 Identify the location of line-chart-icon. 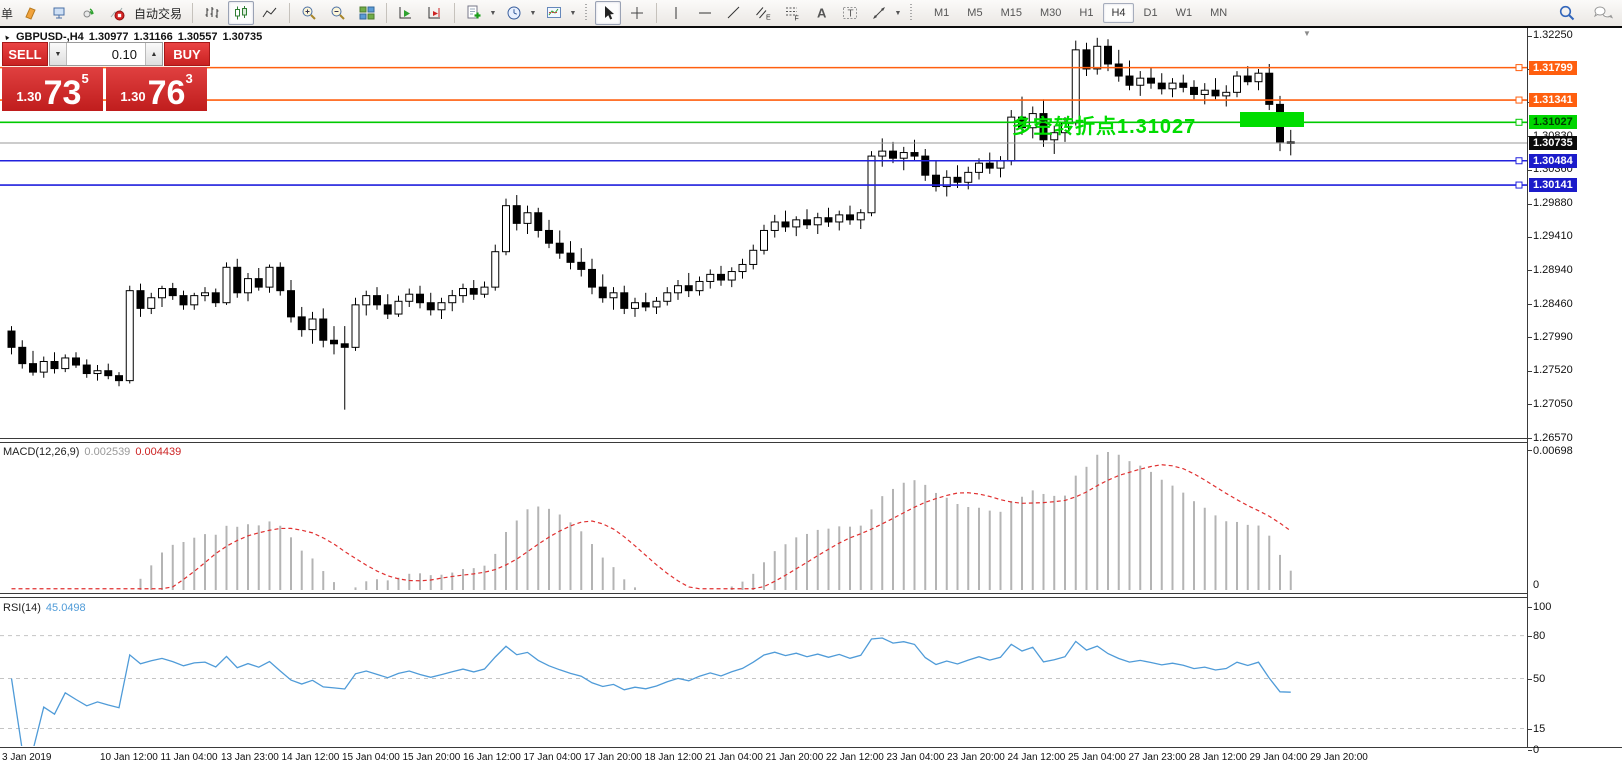
(270, 13).